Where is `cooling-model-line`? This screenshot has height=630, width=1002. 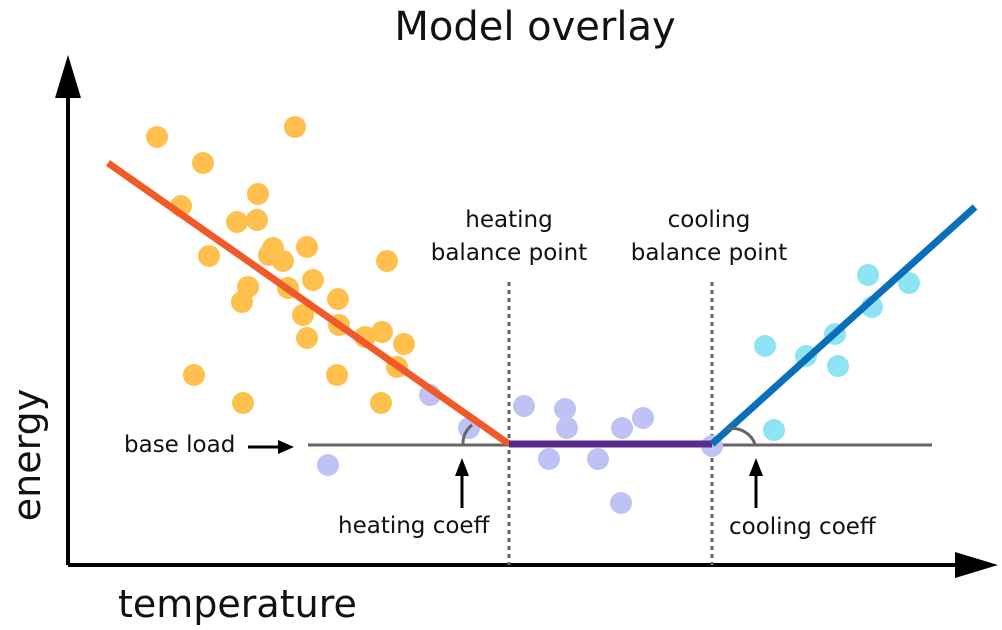 cooling-model-line is located at coordinates (843, 325).